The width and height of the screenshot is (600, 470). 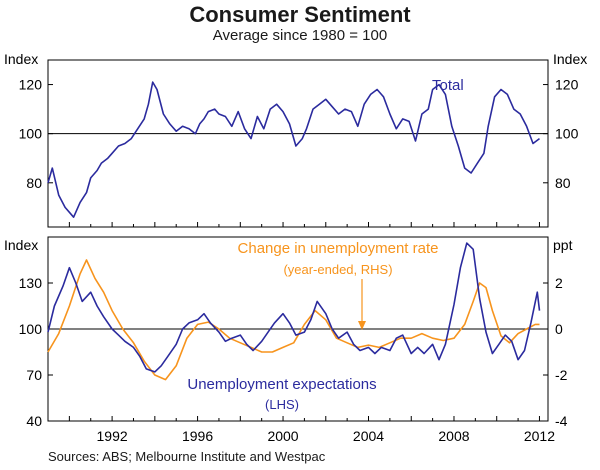 What do you see at coordinates (567, 134) in the screenshot?
I see `top-right-tick-label: 100` at bounding box center [567, 134].